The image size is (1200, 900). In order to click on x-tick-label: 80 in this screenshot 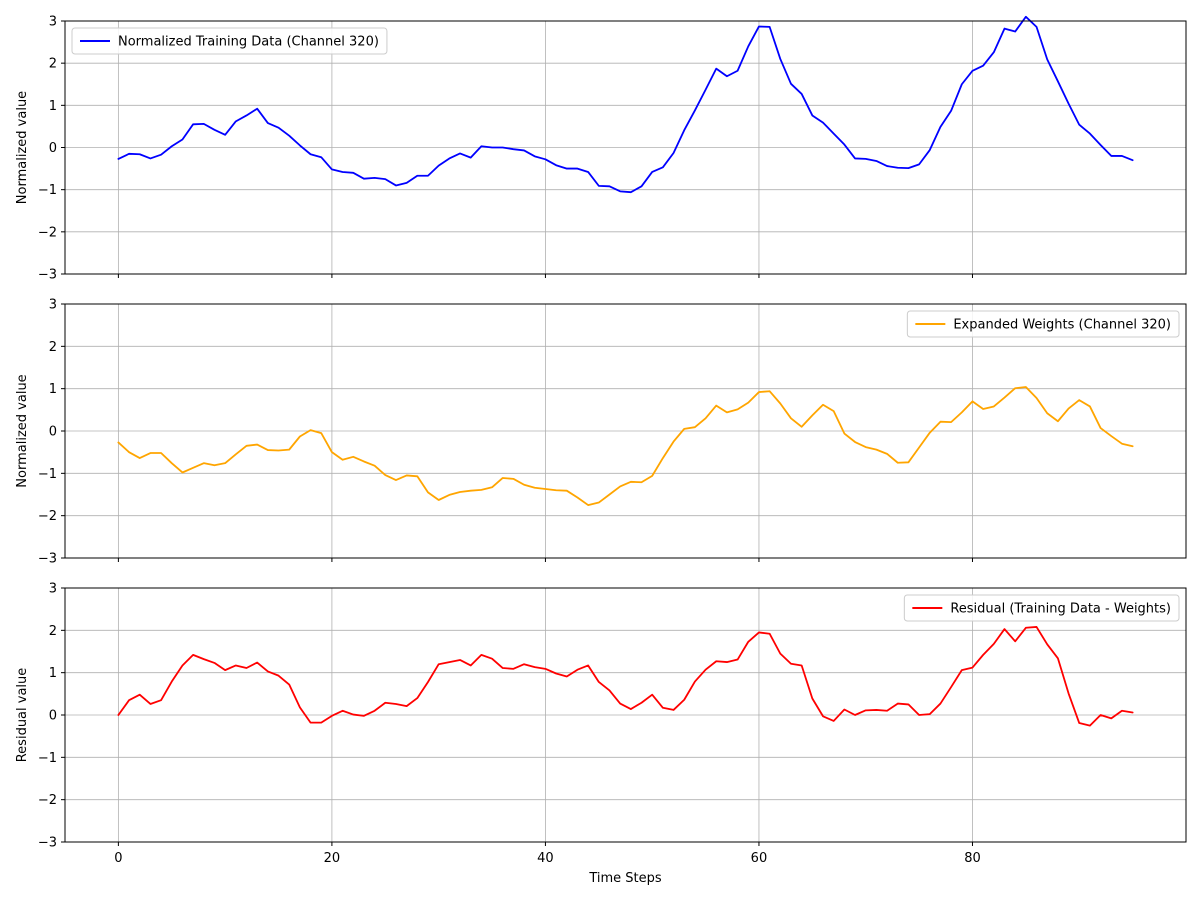, I will do `click(972, 858)`.